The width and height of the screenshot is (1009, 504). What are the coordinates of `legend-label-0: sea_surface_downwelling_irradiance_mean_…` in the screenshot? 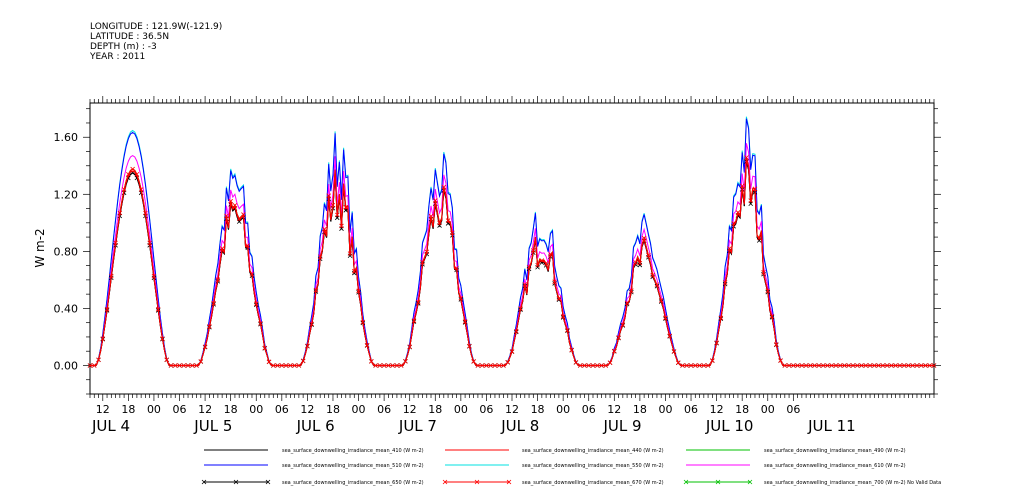 It's located at (353, 451).